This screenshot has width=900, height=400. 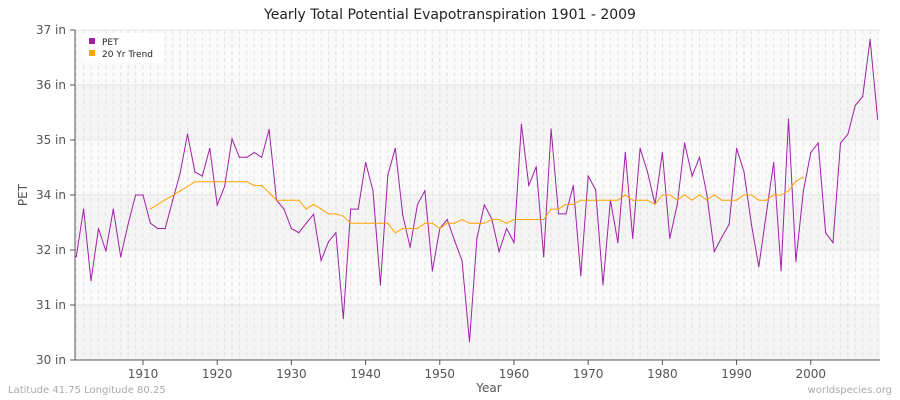 I want to click on y-axis-label: PET, so click(x=23, y=194).